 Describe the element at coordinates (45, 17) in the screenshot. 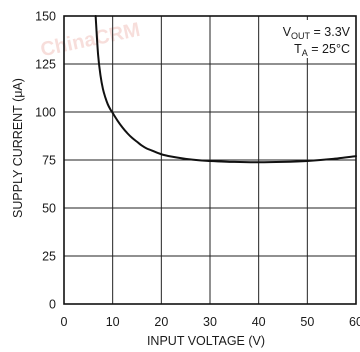

I see `y-tick-label: 150` at that location.